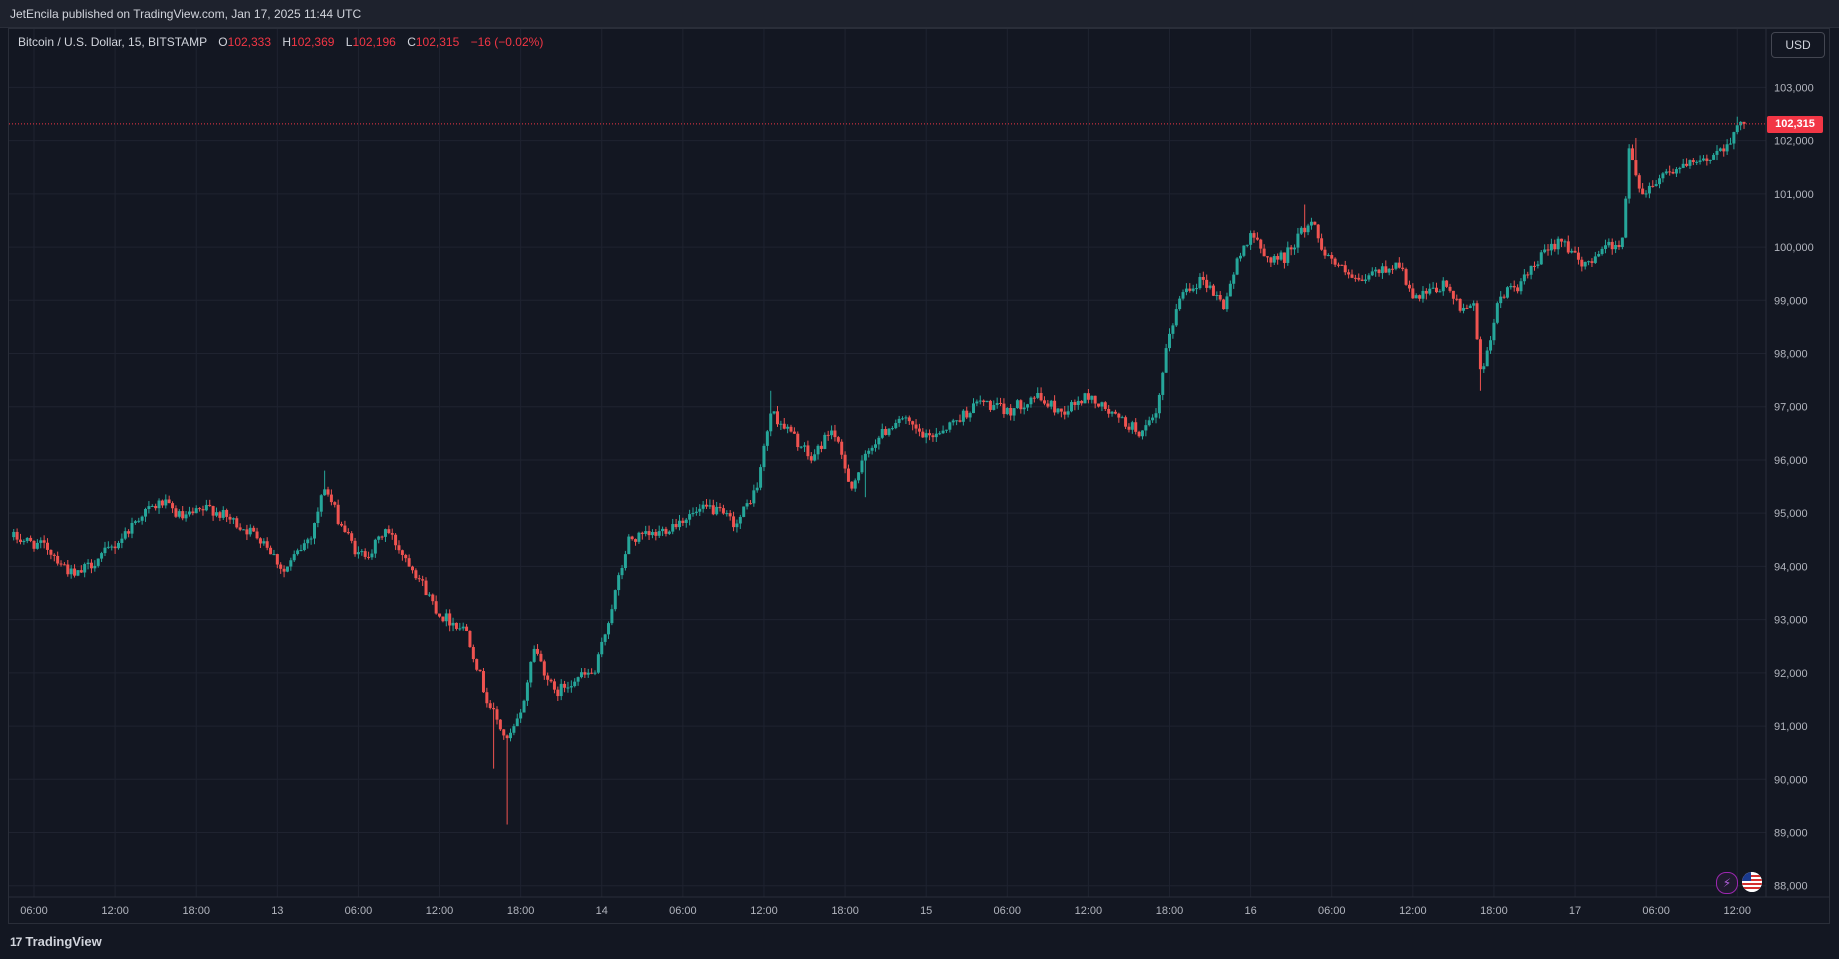  I want to click on us-flag-icon, so click(1752, 882).